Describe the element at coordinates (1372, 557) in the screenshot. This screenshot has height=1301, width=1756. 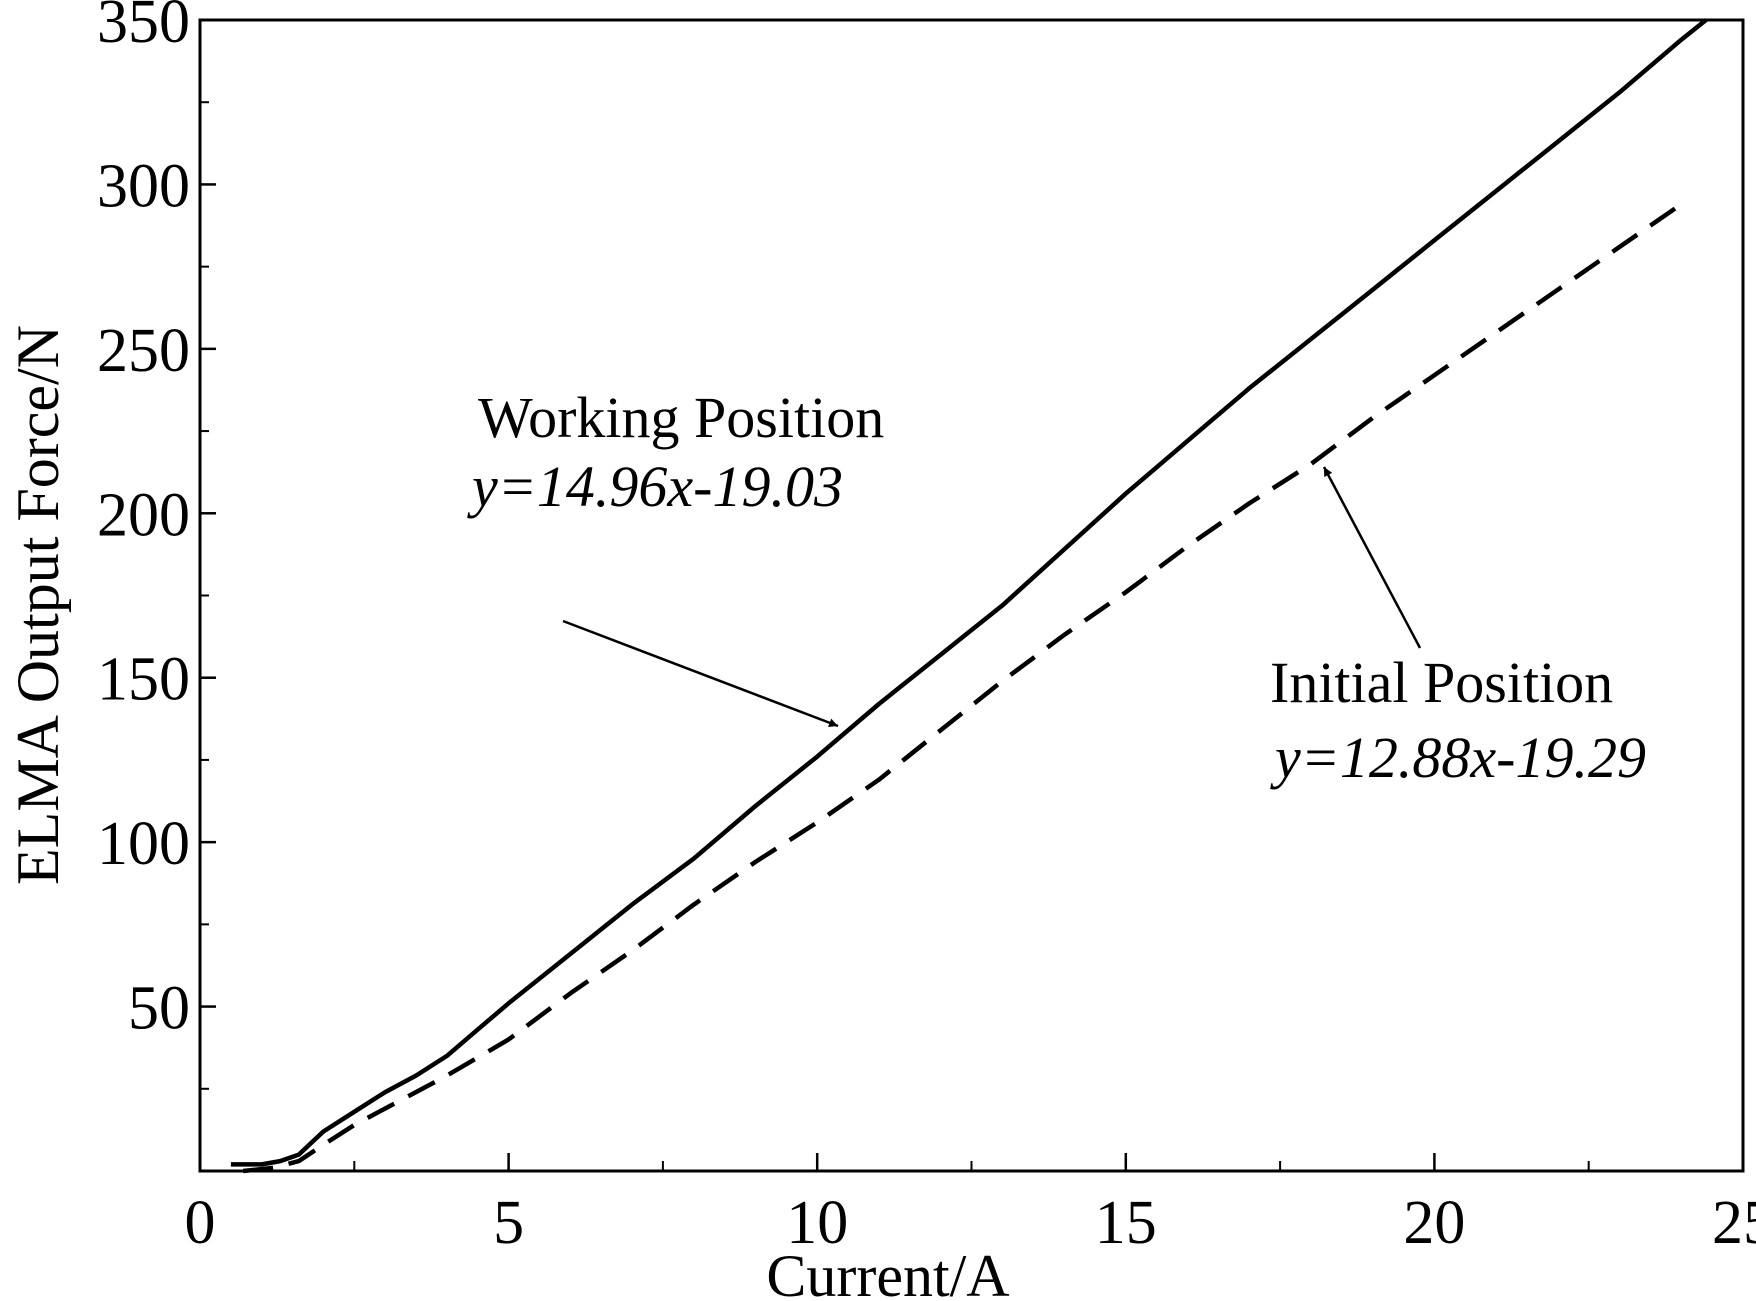
I see `annotation-initial-arrow` at that location.